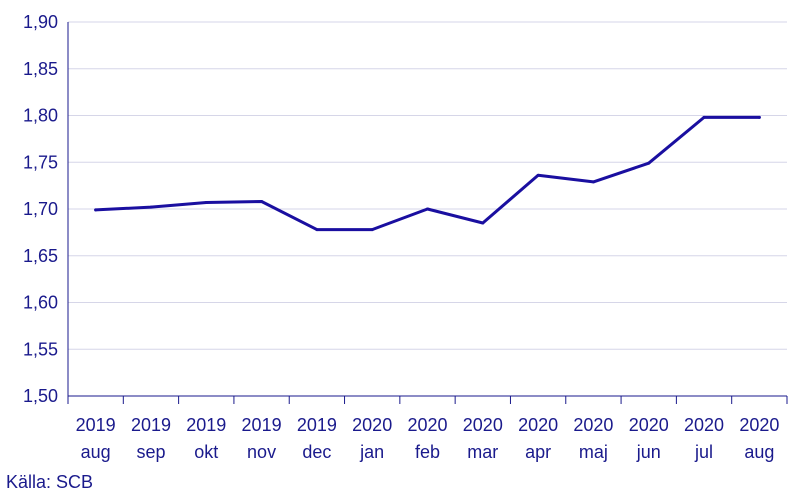 Image resolution: width=803 pixels, height=498 pixels. I want to click on y-tick-label: 1,80, so click(40, 116).